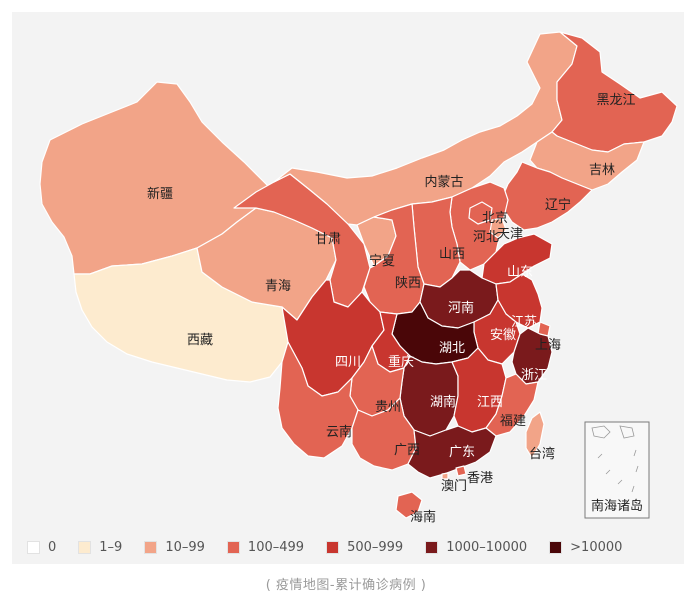 This screenshot has width=692, height=598. I want to click on province-label-gansu: 甘肃, so click(328, 239).